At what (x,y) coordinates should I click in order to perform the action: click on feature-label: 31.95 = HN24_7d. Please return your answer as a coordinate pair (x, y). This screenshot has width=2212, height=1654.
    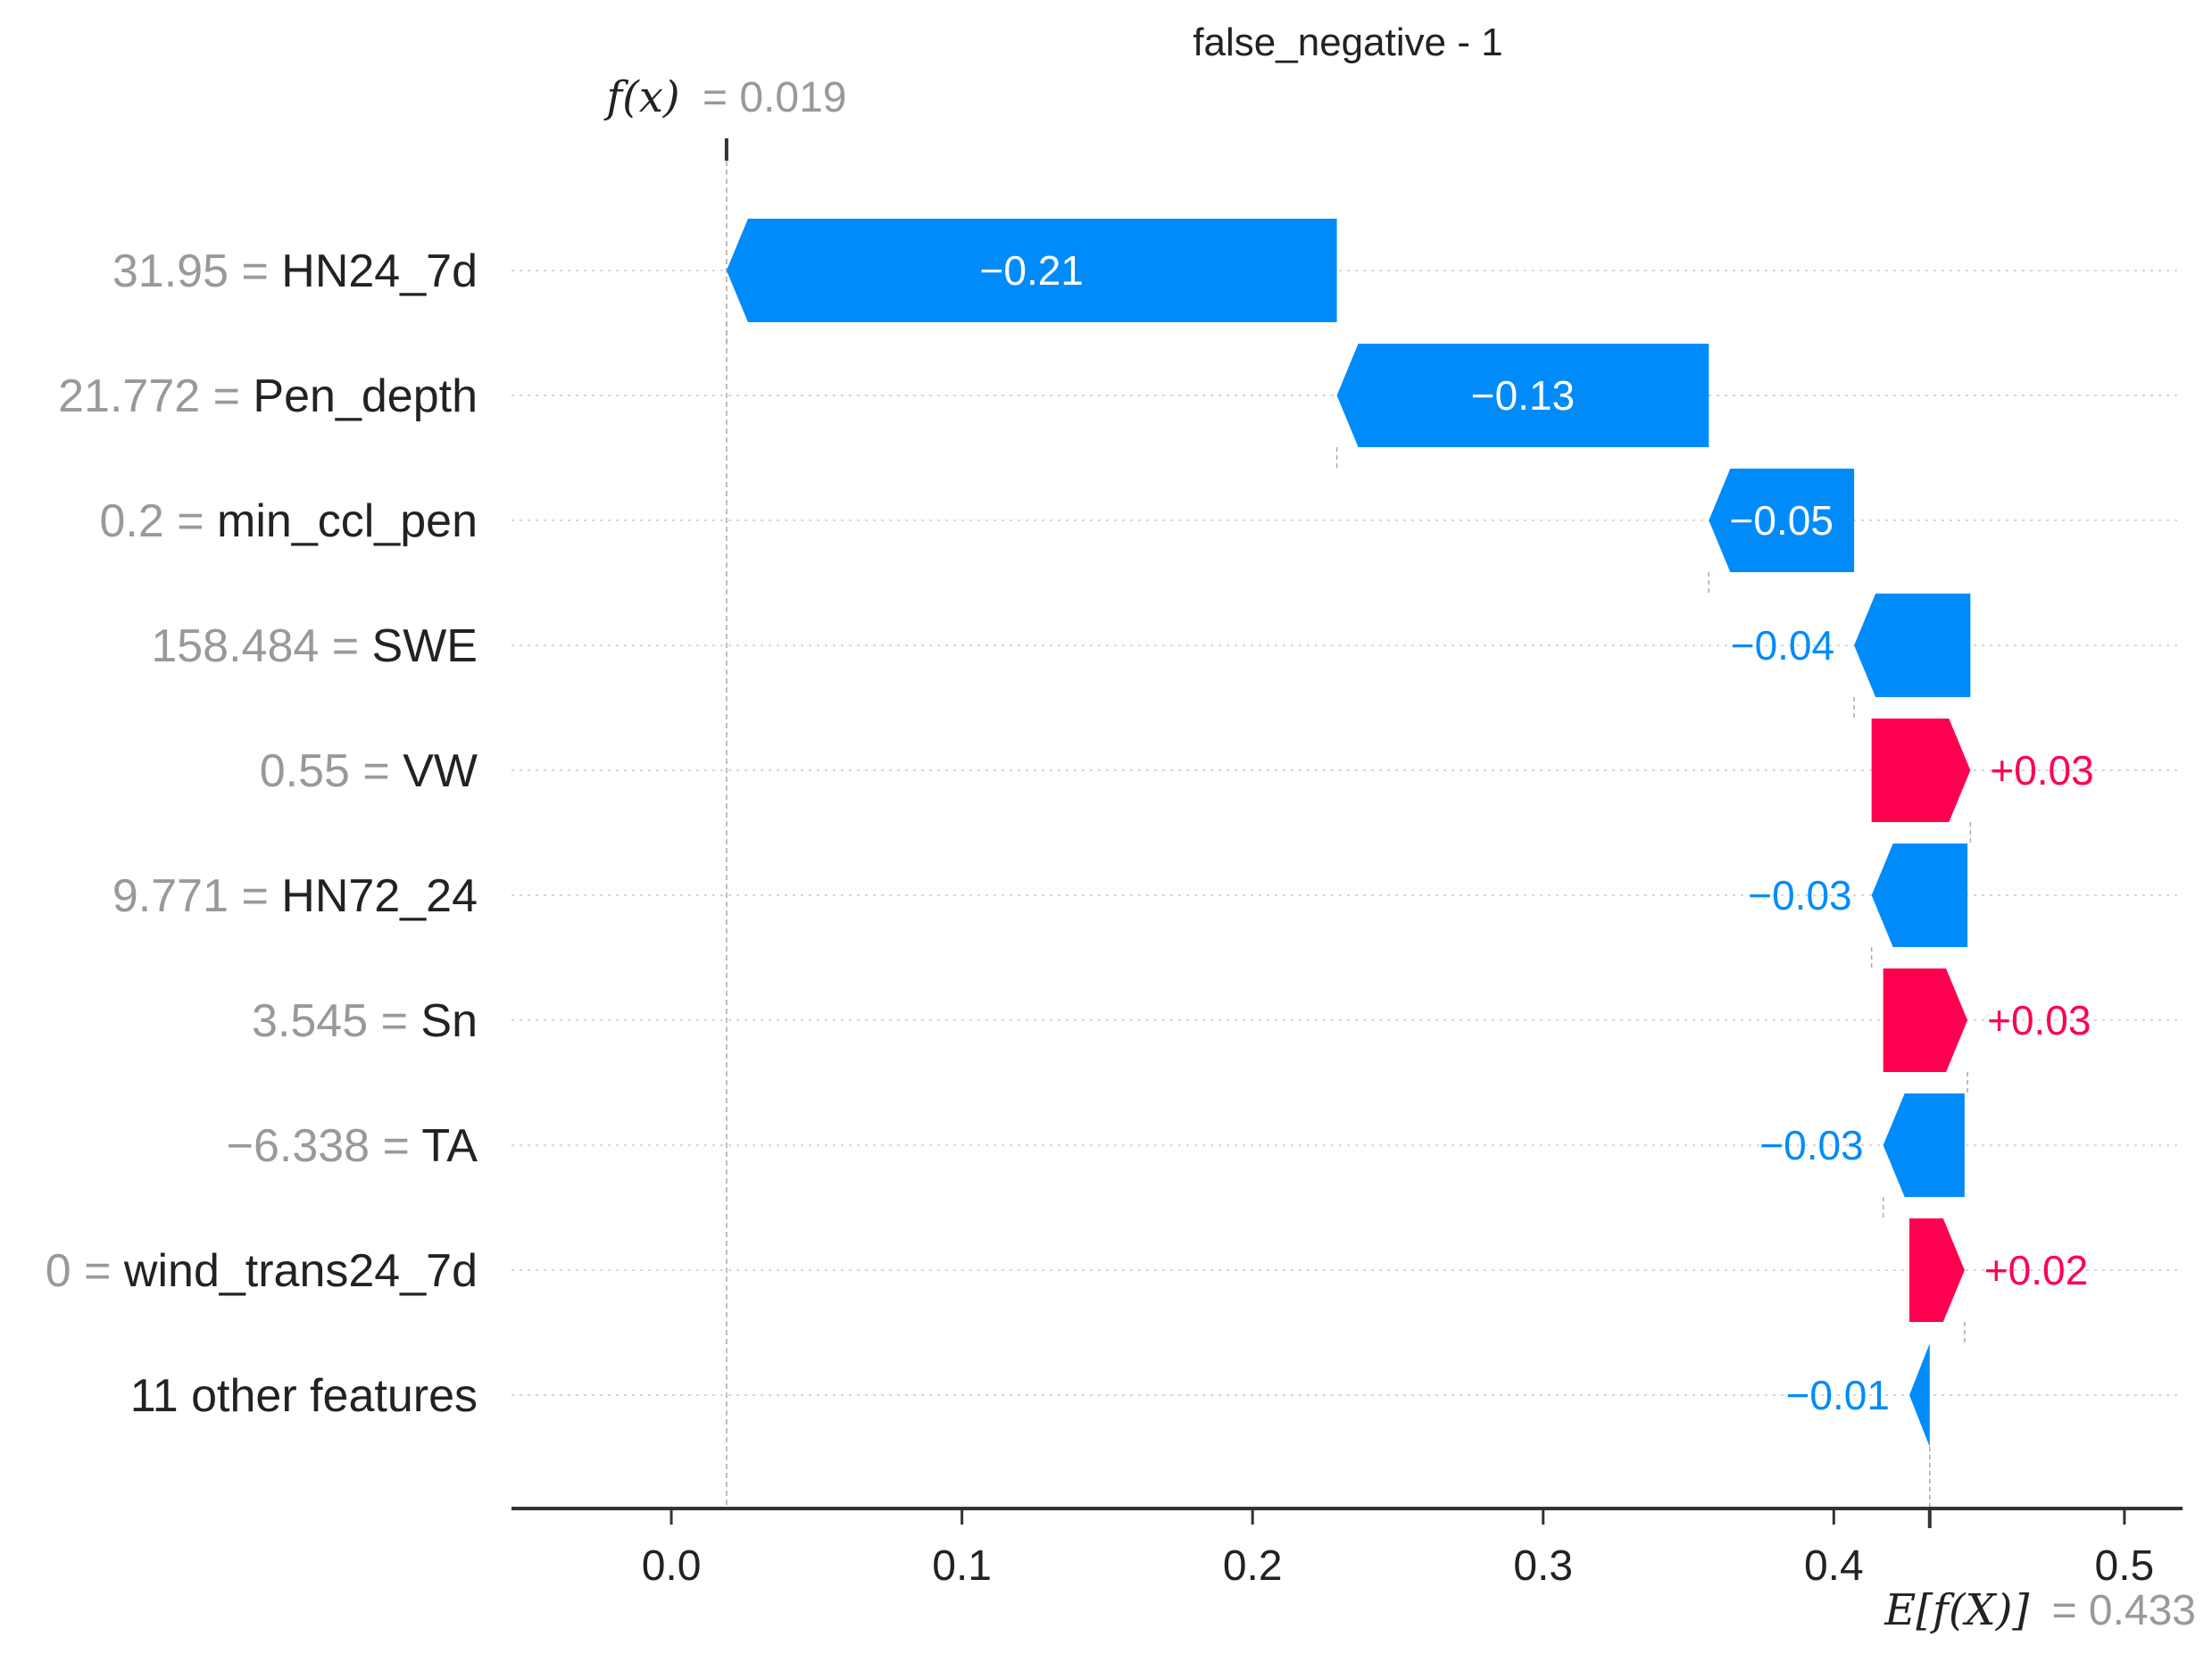
    Looking at the image, I should click on (295, 271).